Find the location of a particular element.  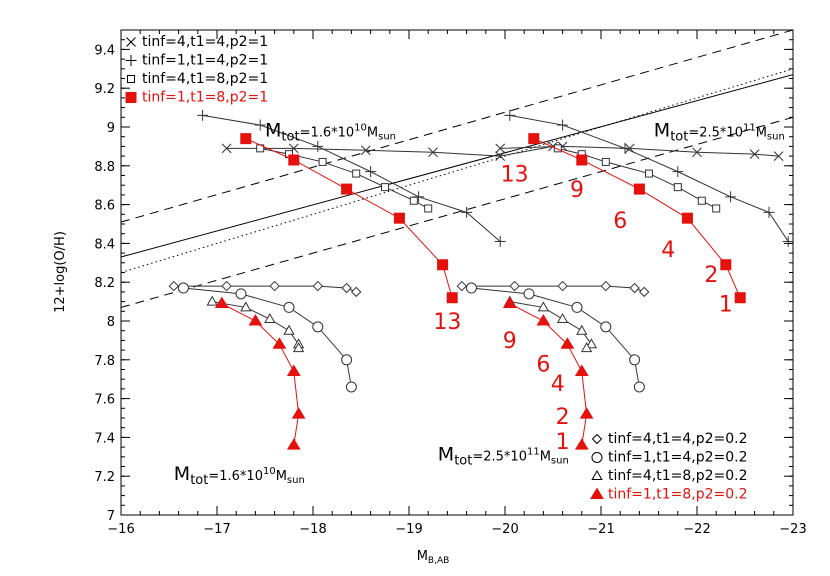

series-tinf=1,t1=4,p2=1 is located at coordinates (649, 178).